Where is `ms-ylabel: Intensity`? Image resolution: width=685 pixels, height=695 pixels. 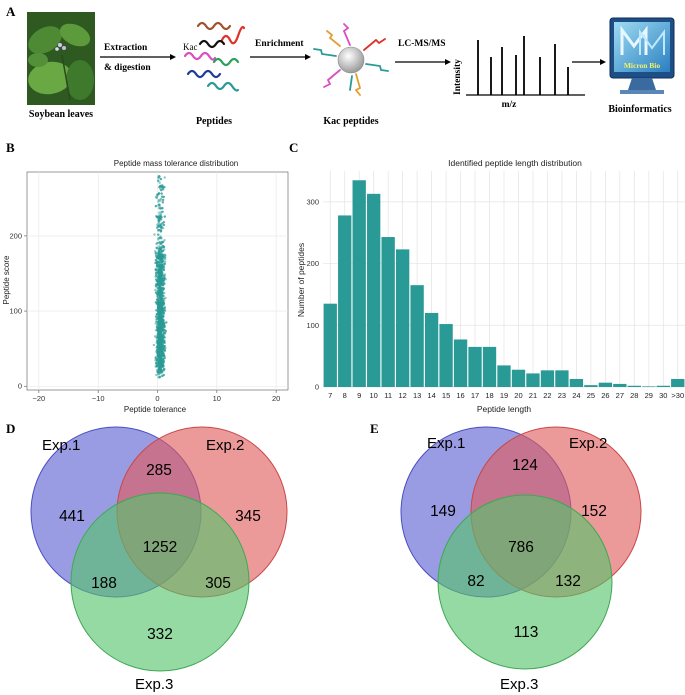 ms-ylabel: Intensity is located at coordinates (458, 77).